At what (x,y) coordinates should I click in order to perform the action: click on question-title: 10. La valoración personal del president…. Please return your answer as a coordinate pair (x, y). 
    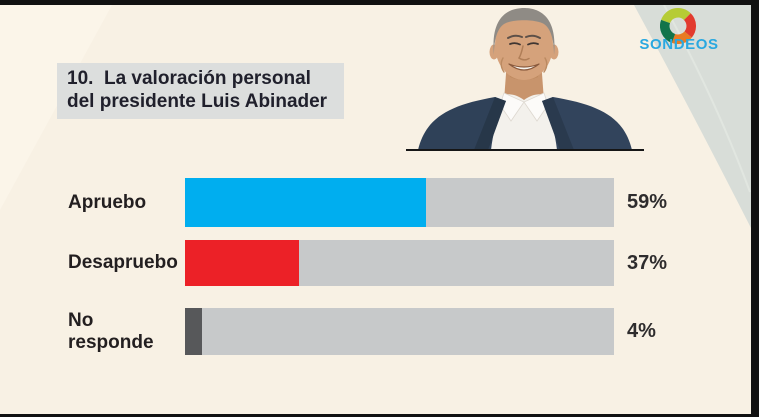
    Looking at the image, I should click on (200, 91).